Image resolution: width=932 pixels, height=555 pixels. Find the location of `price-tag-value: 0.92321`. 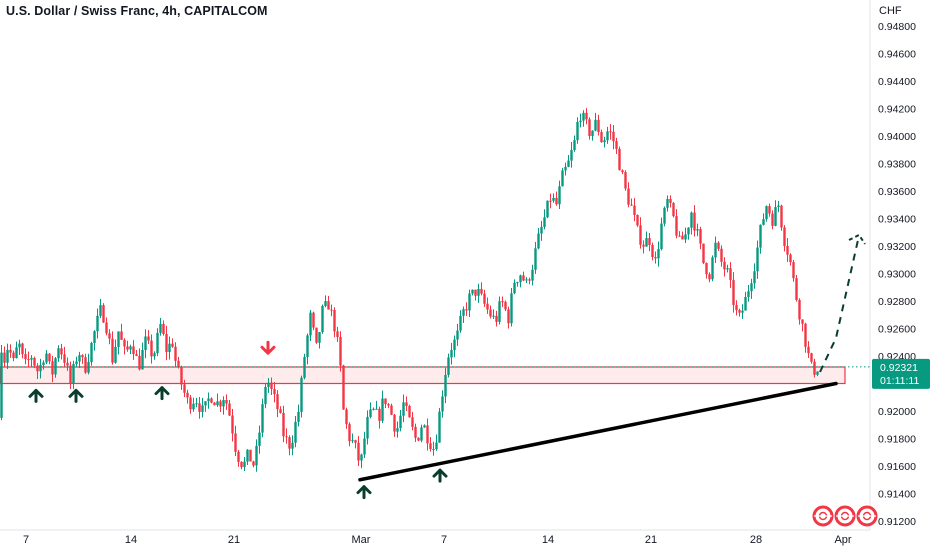

price-tag-value: 0.92321 is located at coordinates (899, 368).